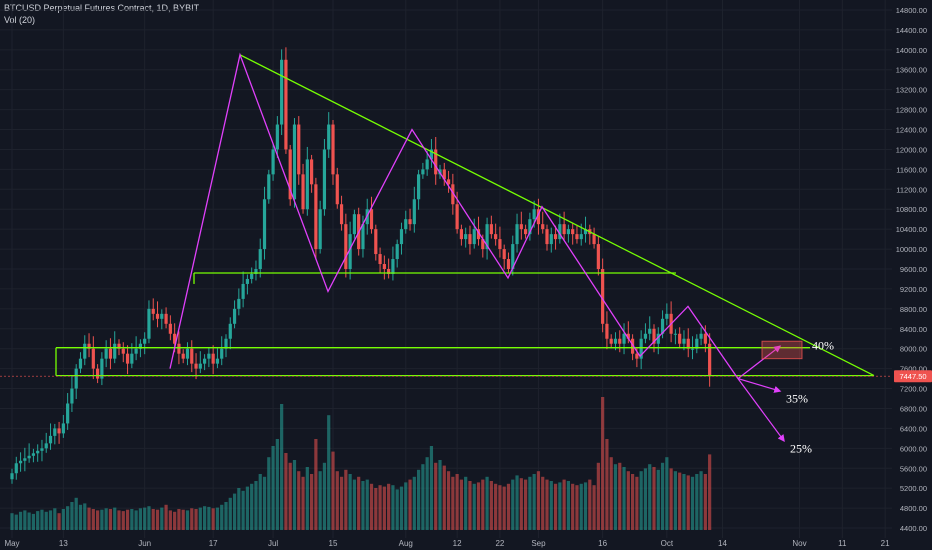  Describe the element at coordinates (801, 448) in the screenshot. I see `scenario-label: 25%` at that location.